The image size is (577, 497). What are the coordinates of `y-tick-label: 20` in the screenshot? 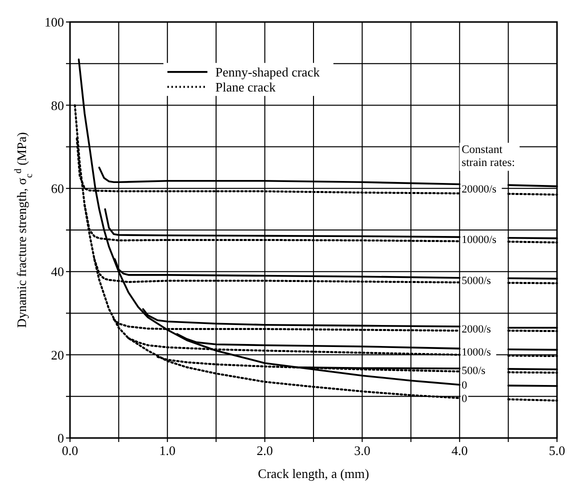 It's located at (57, 354).